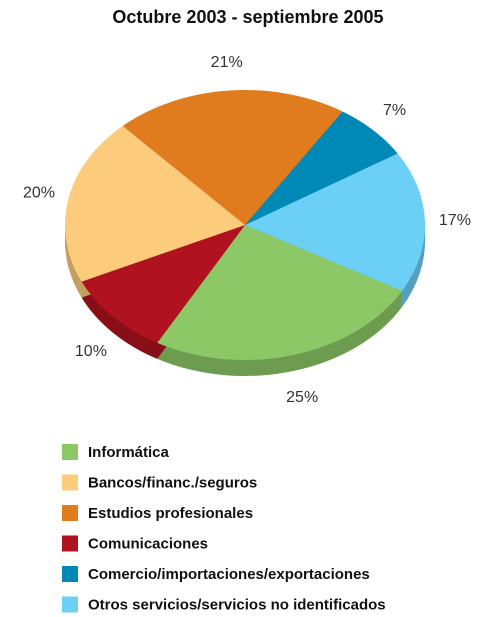 This screenshot has height=617, width=485. I want to click on legend-label: Estudios profesionales, so click(170, 513).